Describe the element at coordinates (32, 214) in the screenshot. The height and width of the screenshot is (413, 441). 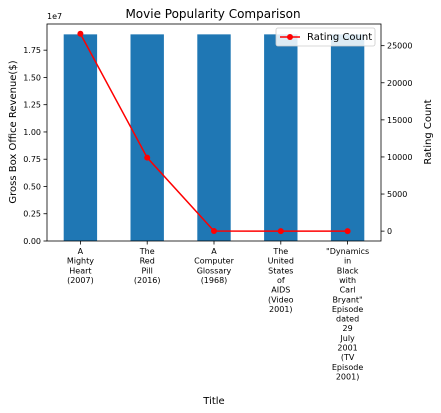
I see `left-tick-label-1: 0.25` at that location.